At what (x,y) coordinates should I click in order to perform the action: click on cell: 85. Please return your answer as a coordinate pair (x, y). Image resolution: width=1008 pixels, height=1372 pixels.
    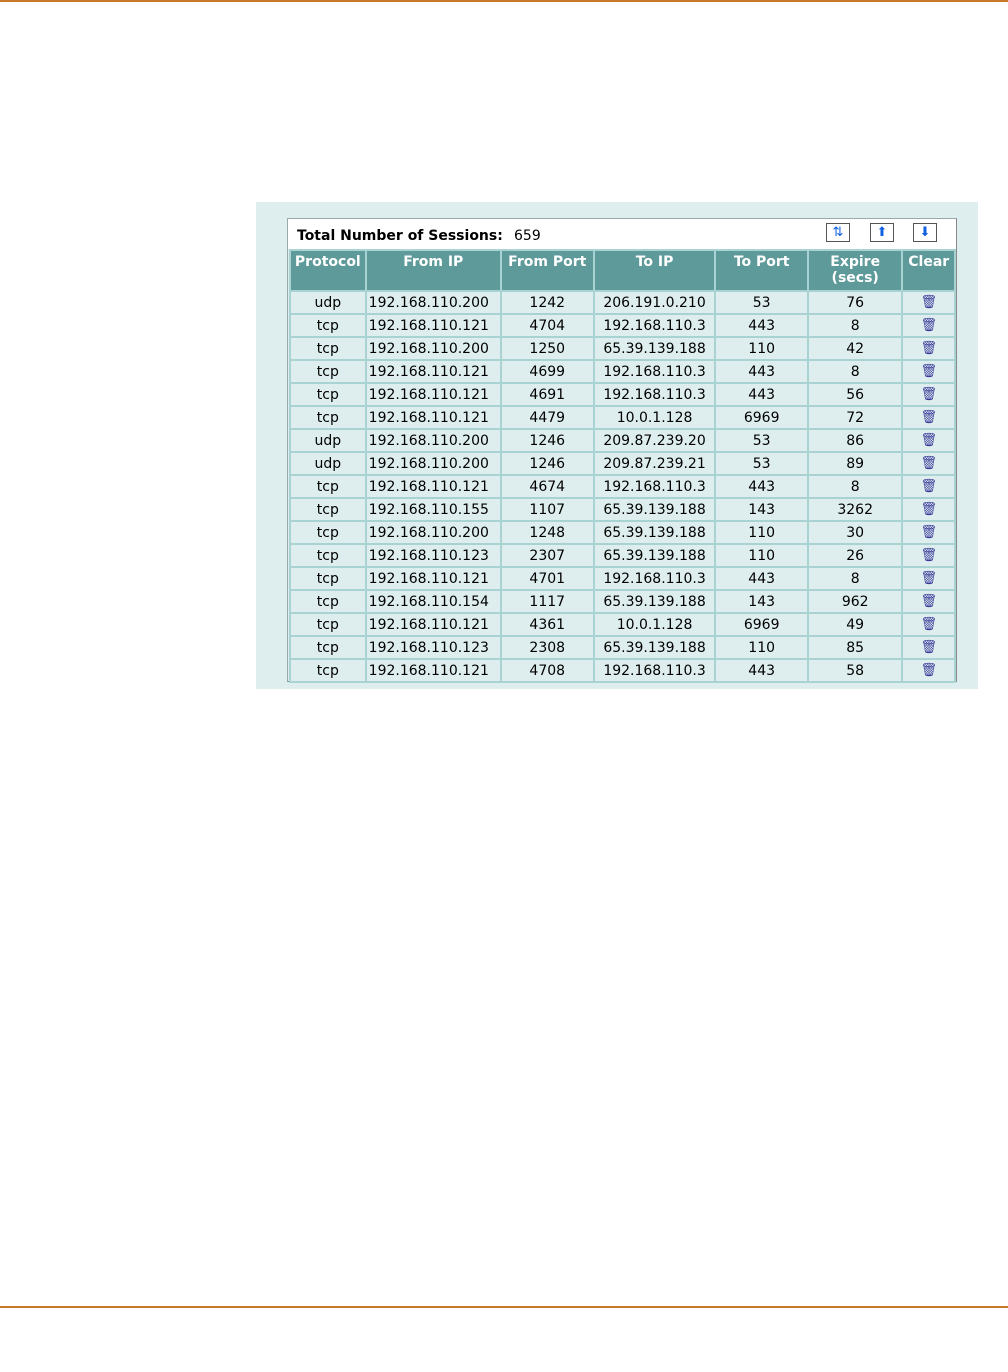
    Looking at the image, I should click on (855, 647).